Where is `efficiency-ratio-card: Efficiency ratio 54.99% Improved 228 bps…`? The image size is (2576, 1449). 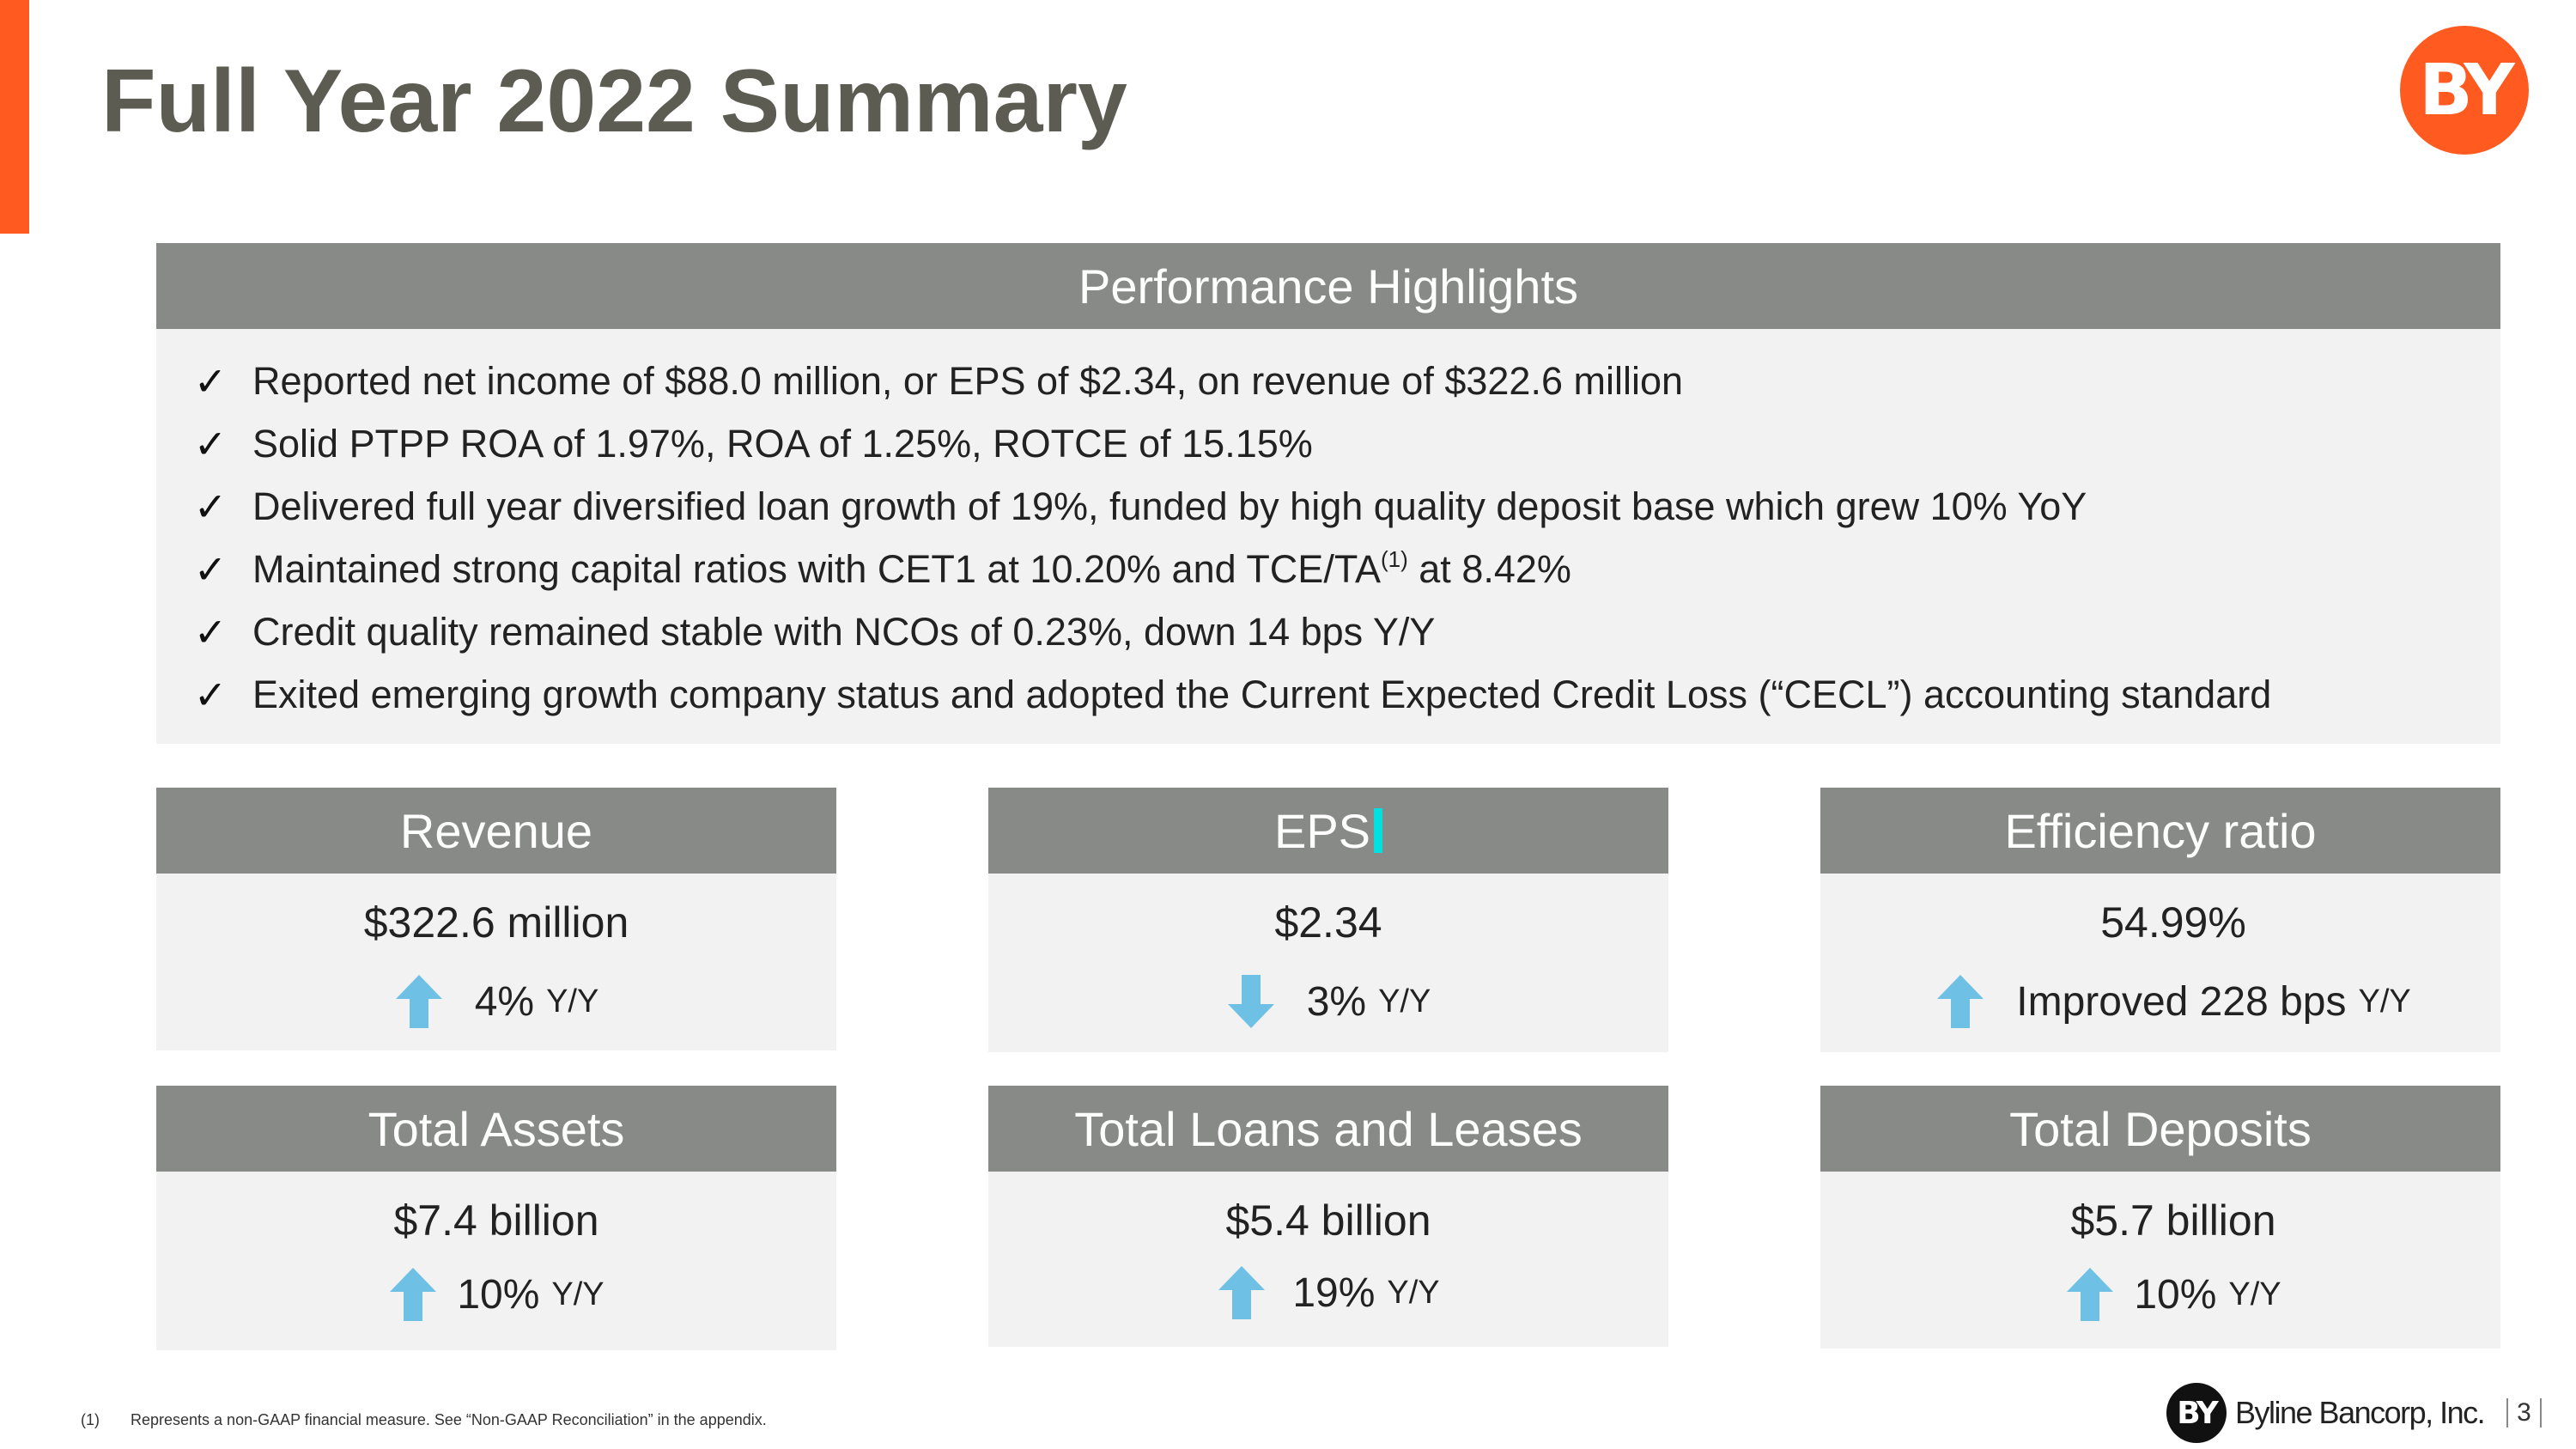
efficiency-ratio-card: Efficiency ratio 54.99% Improved 228 bps… is located at coordinates (2160, 920).